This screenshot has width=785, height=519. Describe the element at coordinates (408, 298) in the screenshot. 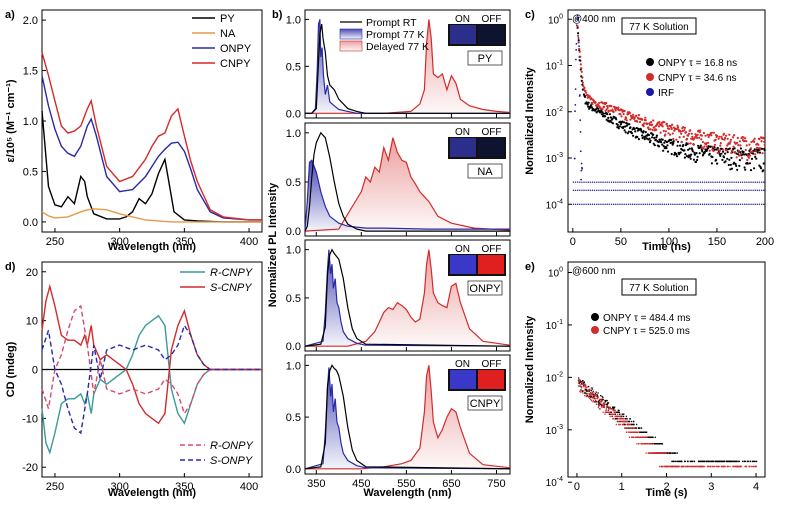

I see `delayed-77k-line` at that location.